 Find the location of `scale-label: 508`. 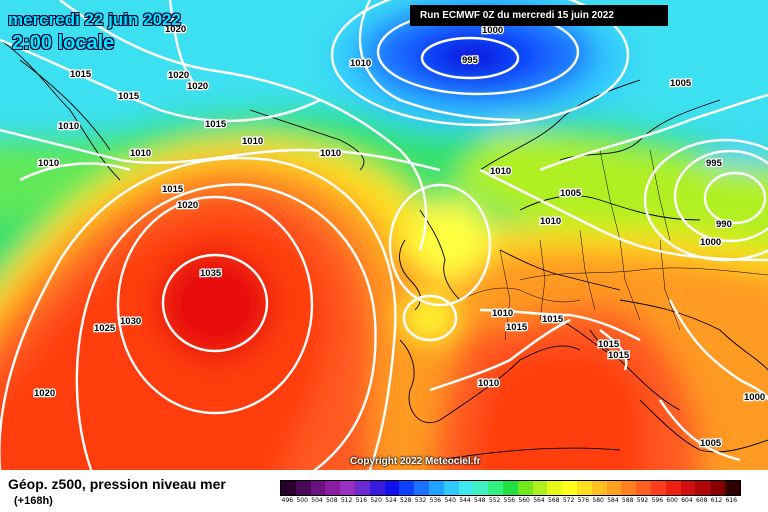

scale-label: 508 is located at coordinates (332, 500).